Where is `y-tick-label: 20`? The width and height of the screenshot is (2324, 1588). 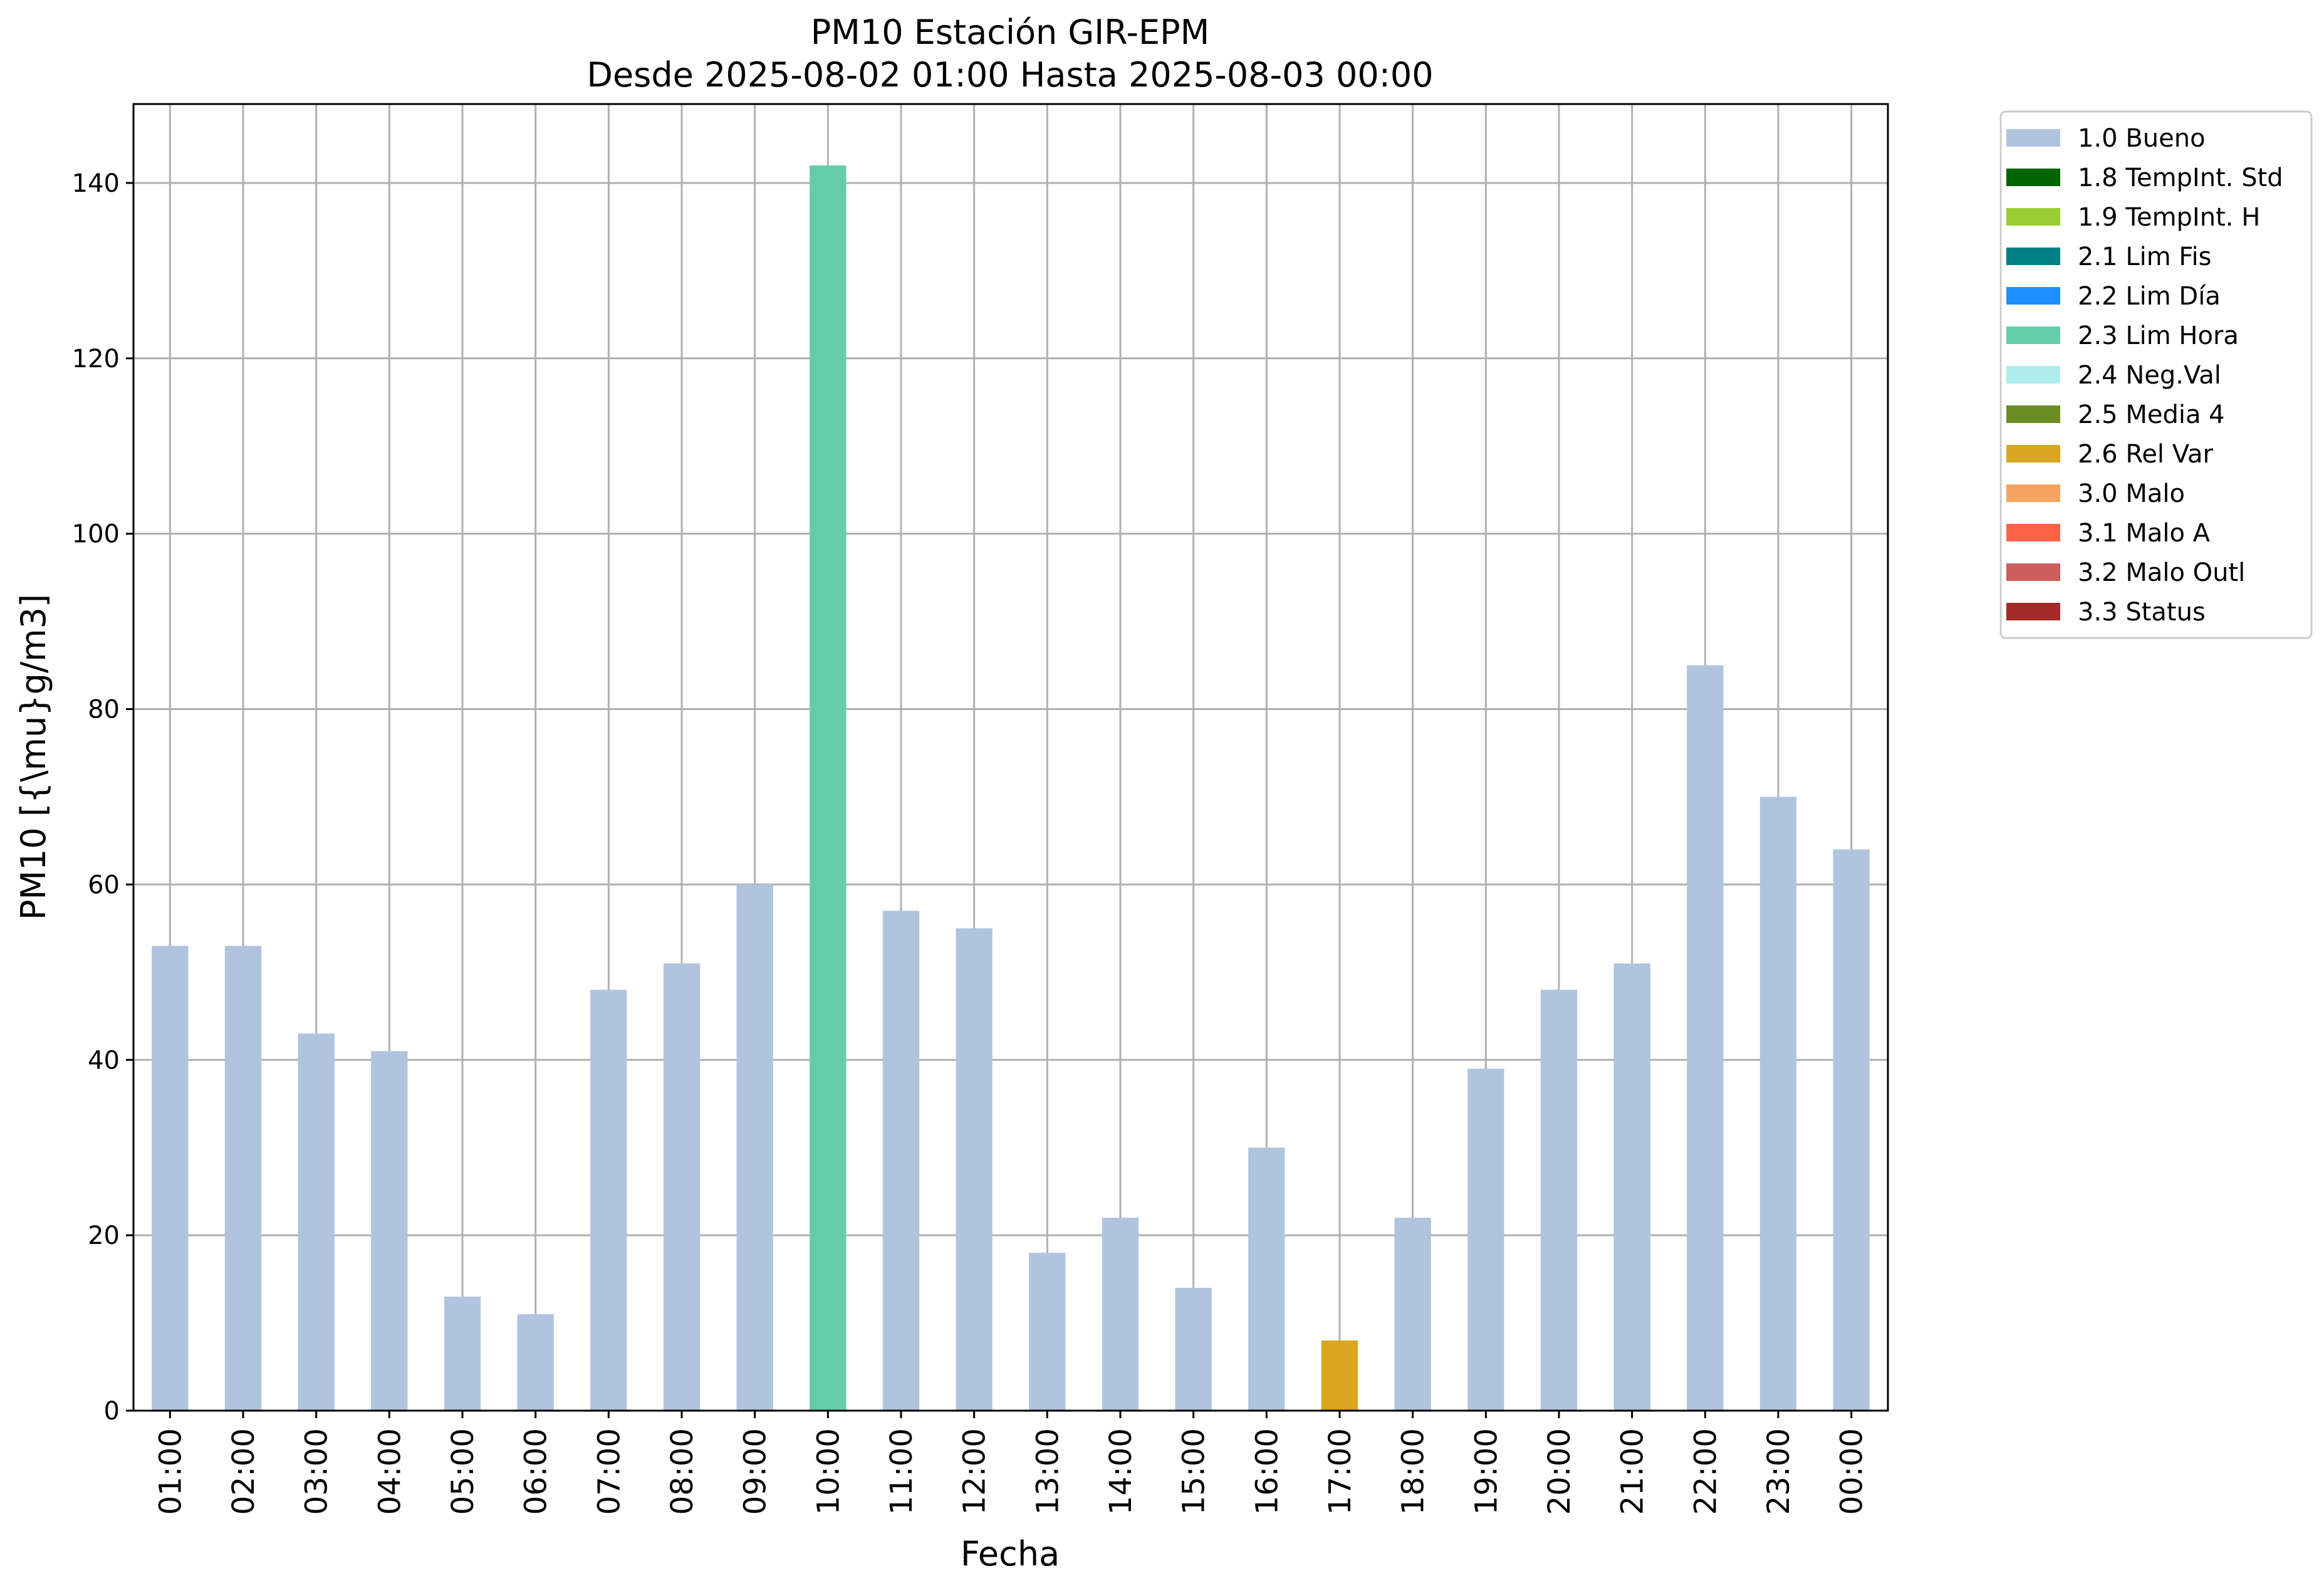
y-tick-label: 20 is located at coordinates (104, 1236).